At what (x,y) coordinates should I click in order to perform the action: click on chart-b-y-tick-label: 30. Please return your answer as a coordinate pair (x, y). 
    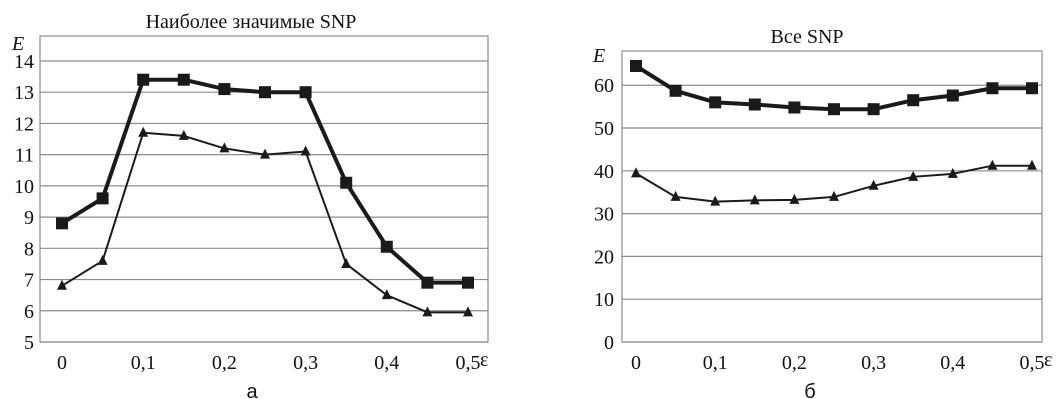
    Looking at the image, I should click on (604, 215).